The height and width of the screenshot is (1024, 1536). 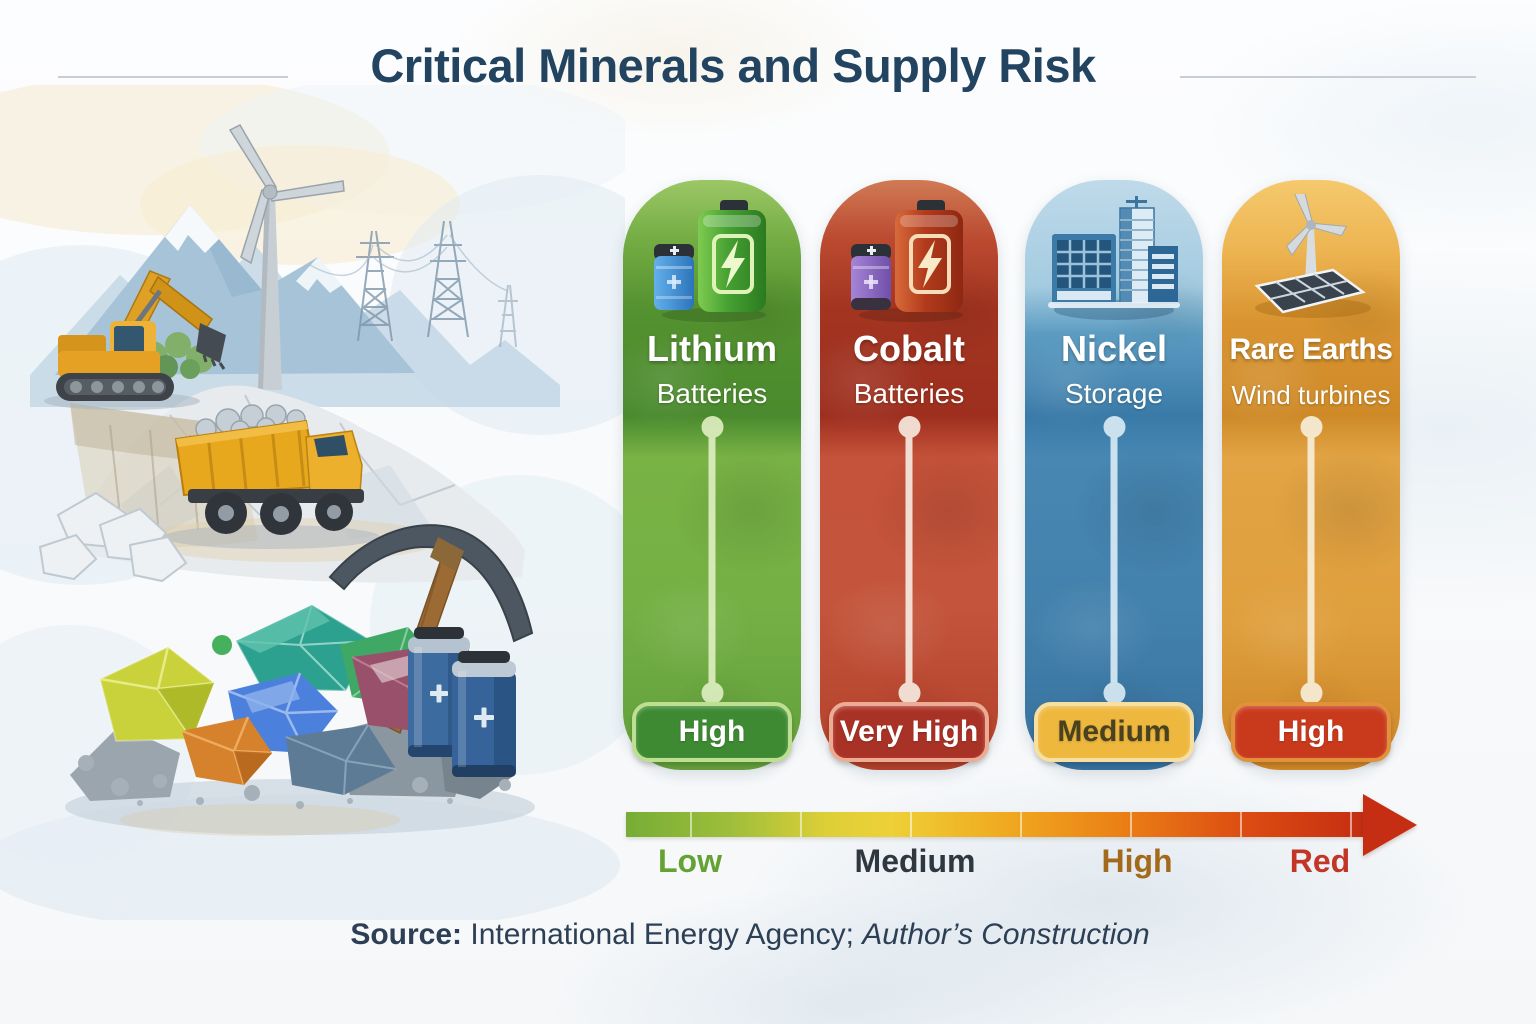 What do you see at coordinates (113, 537) in the screenshot?
I see `foreground-rocks-illustration` at bounding box center [113, 537].